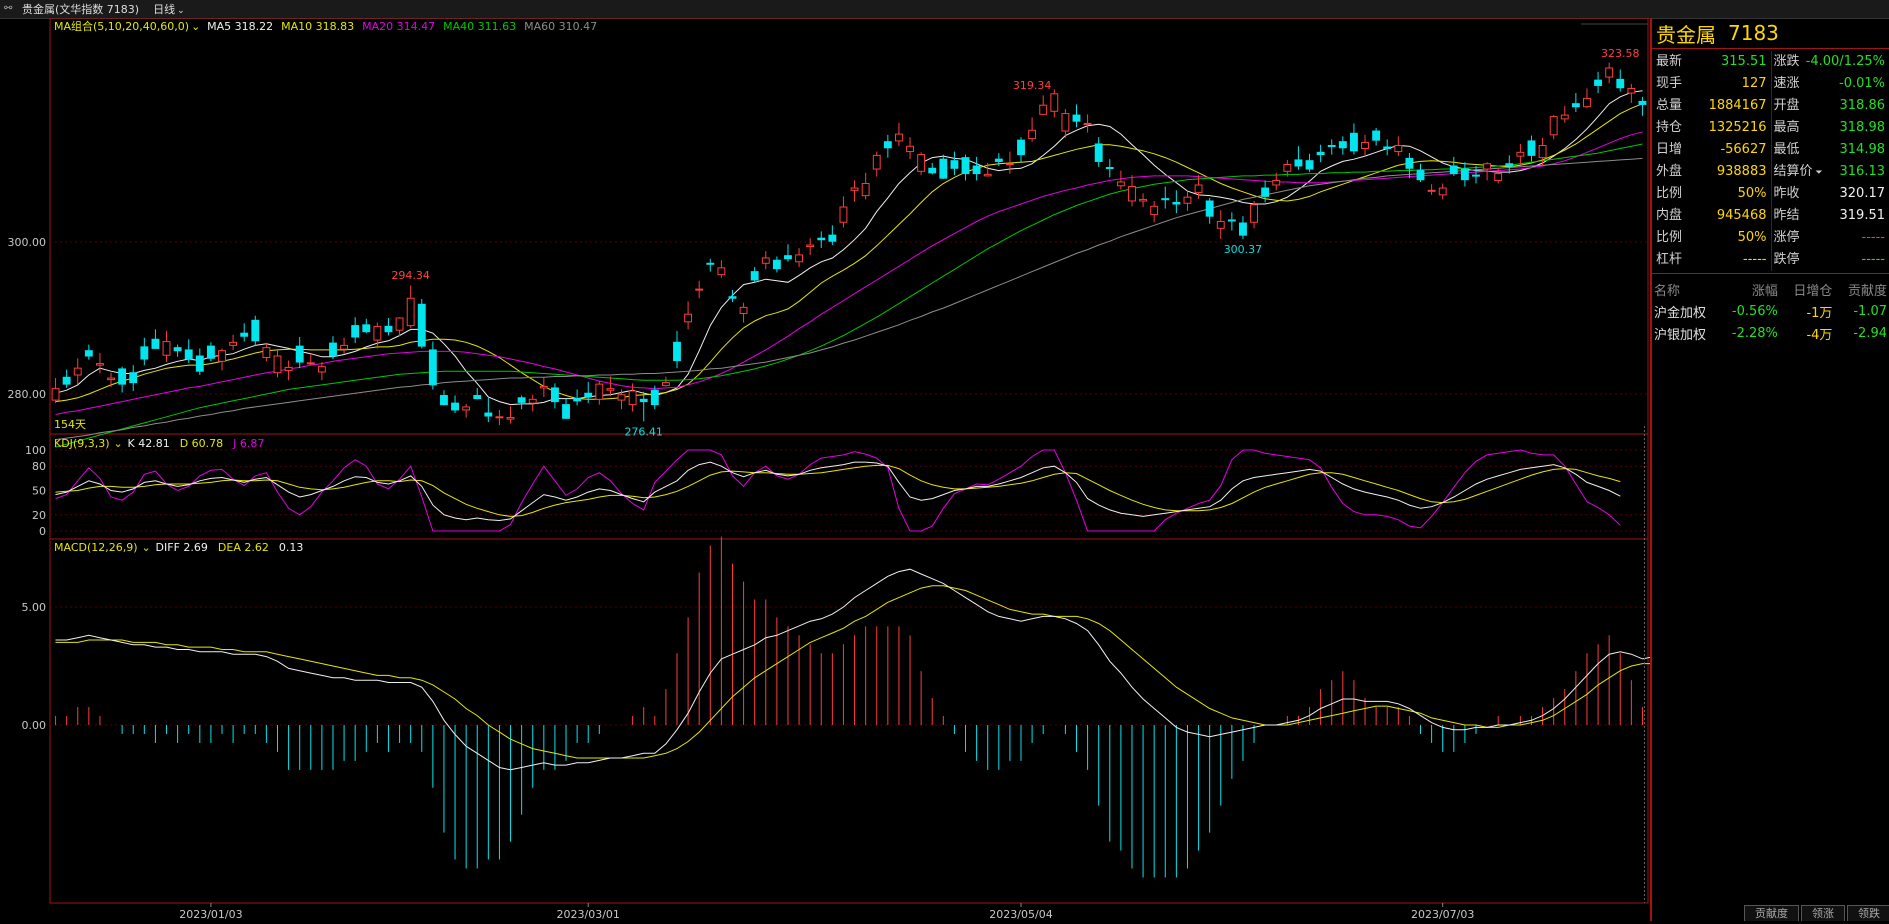 The height and width of the screenshot is (924, 1889). I want to click on period-label: 日线, so click(164, 9).